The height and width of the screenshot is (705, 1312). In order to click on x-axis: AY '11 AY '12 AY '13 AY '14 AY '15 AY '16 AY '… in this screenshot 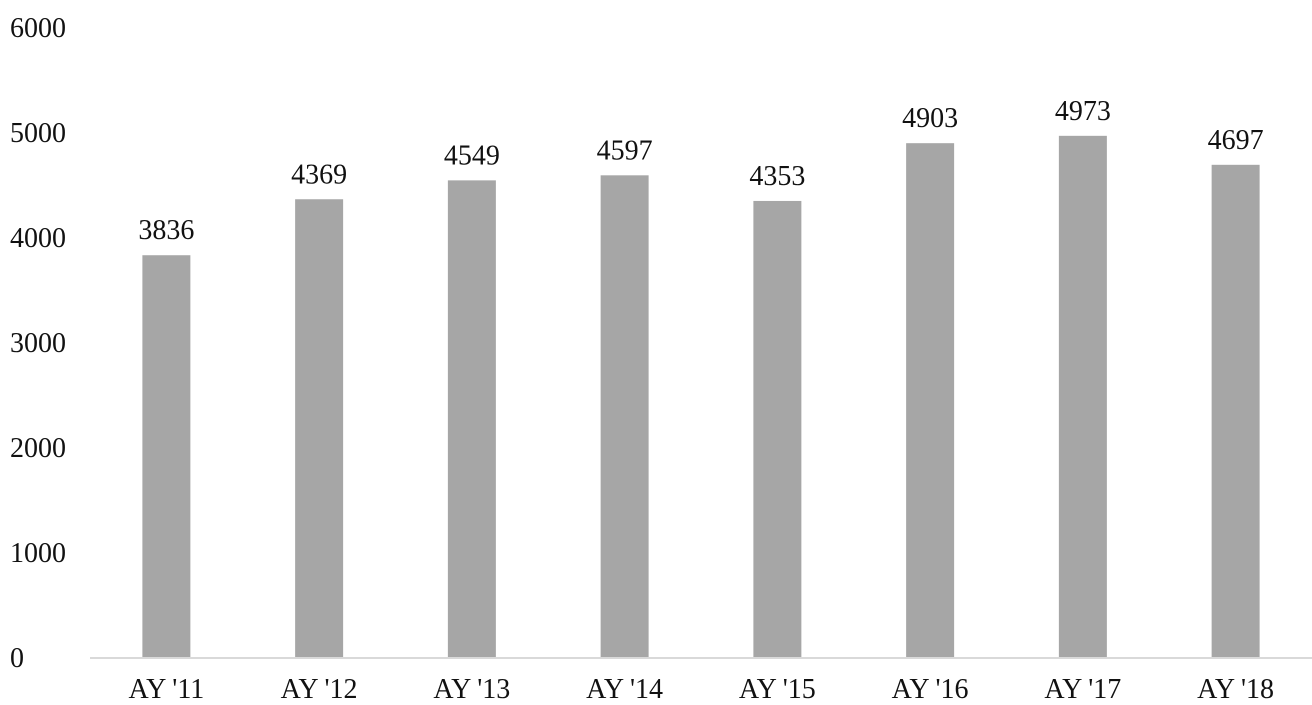, I will do `click(701, 689)`.